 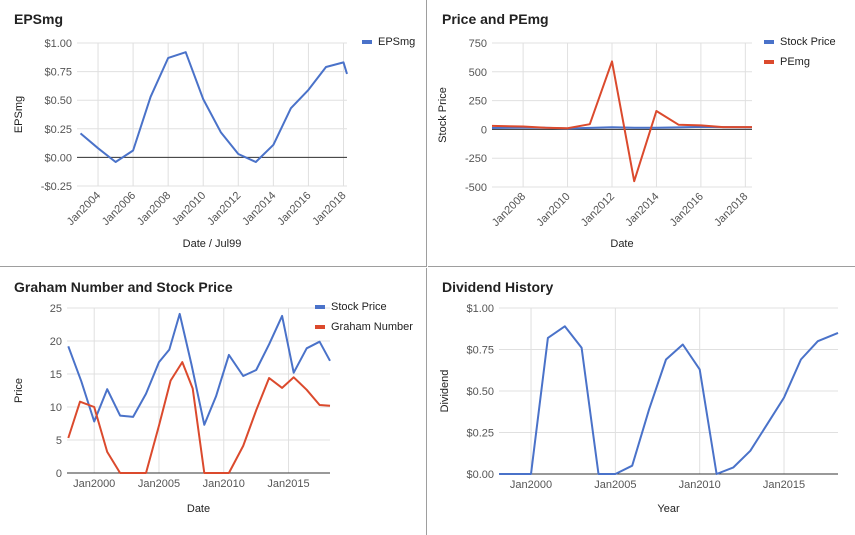 What do you see at coordinates (621, 121) in the screenshot?
I see `series-line-pemg` at bounding box center [621, 121].